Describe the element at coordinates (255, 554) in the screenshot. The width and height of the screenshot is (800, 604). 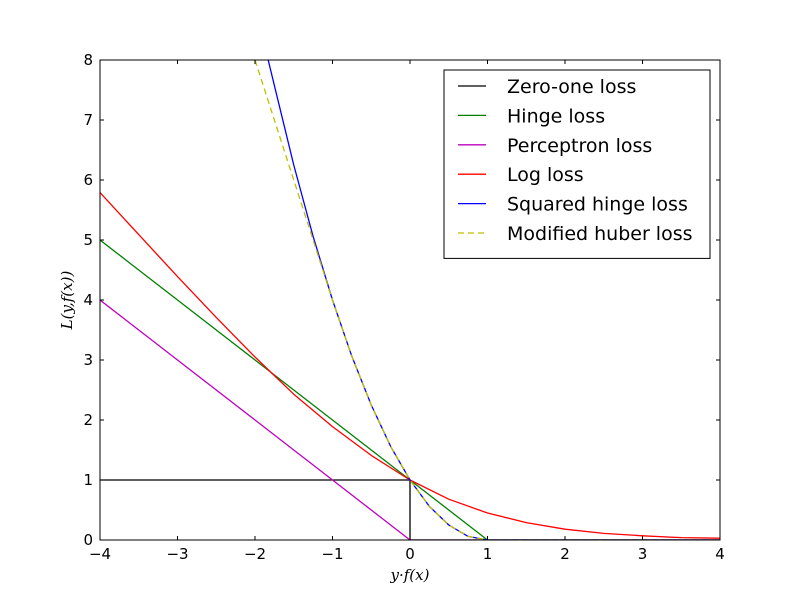
I see `x-tick-label: −2` at that location.